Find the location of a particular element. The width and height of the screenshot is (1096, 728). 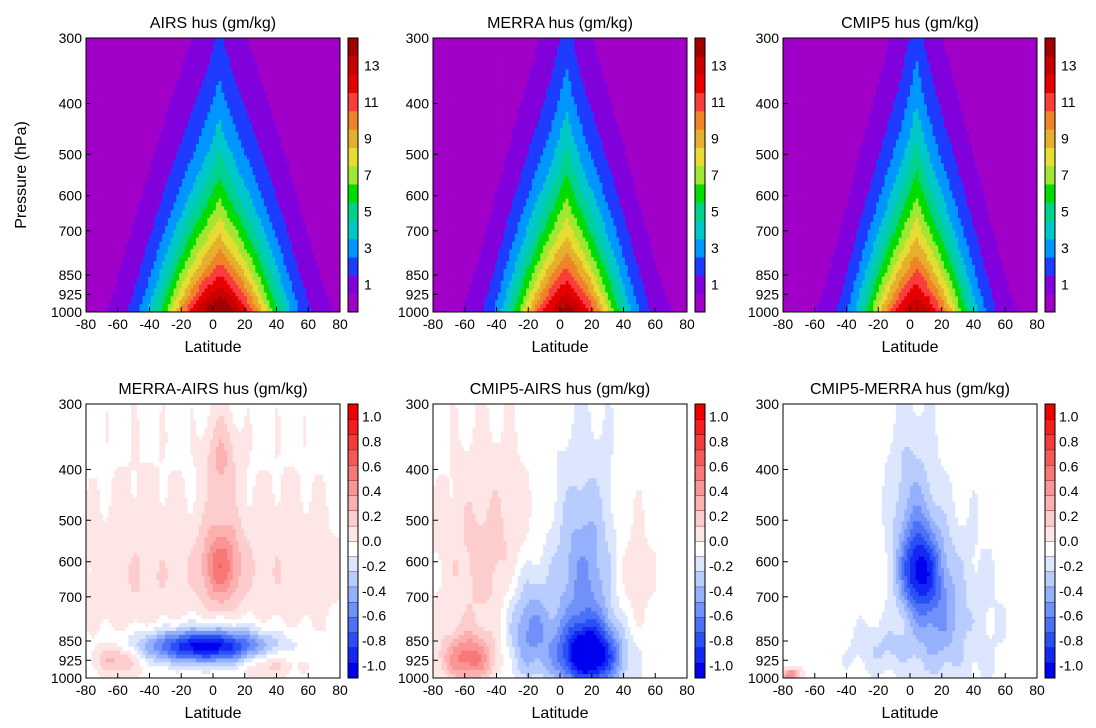

y-axis-label: Pressure (hPa) is located at coordinates (21, 175).